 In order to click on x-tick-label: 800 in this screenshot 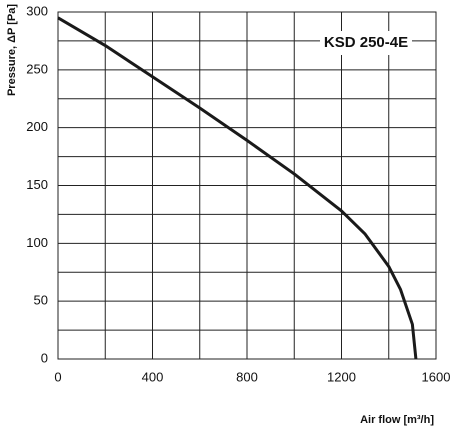, I will do `click(247, 376)`.